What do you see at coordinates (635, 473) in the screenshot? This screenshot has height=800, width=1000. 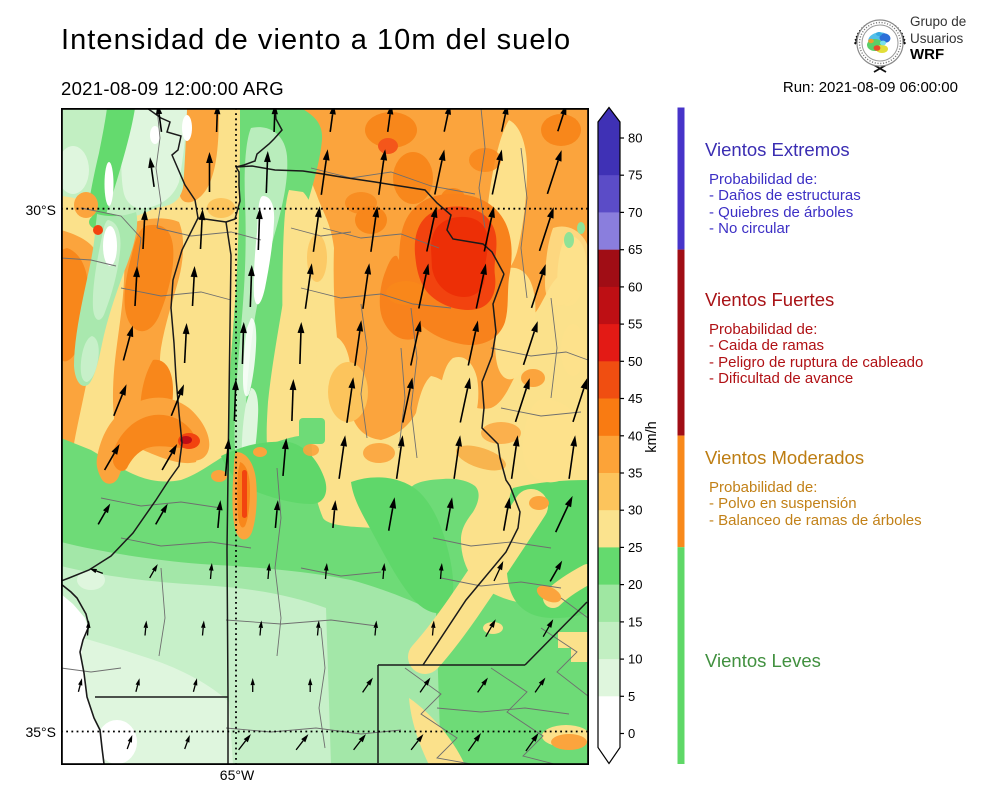 I see `svg-text: 35` at bounding box center [635, 473].